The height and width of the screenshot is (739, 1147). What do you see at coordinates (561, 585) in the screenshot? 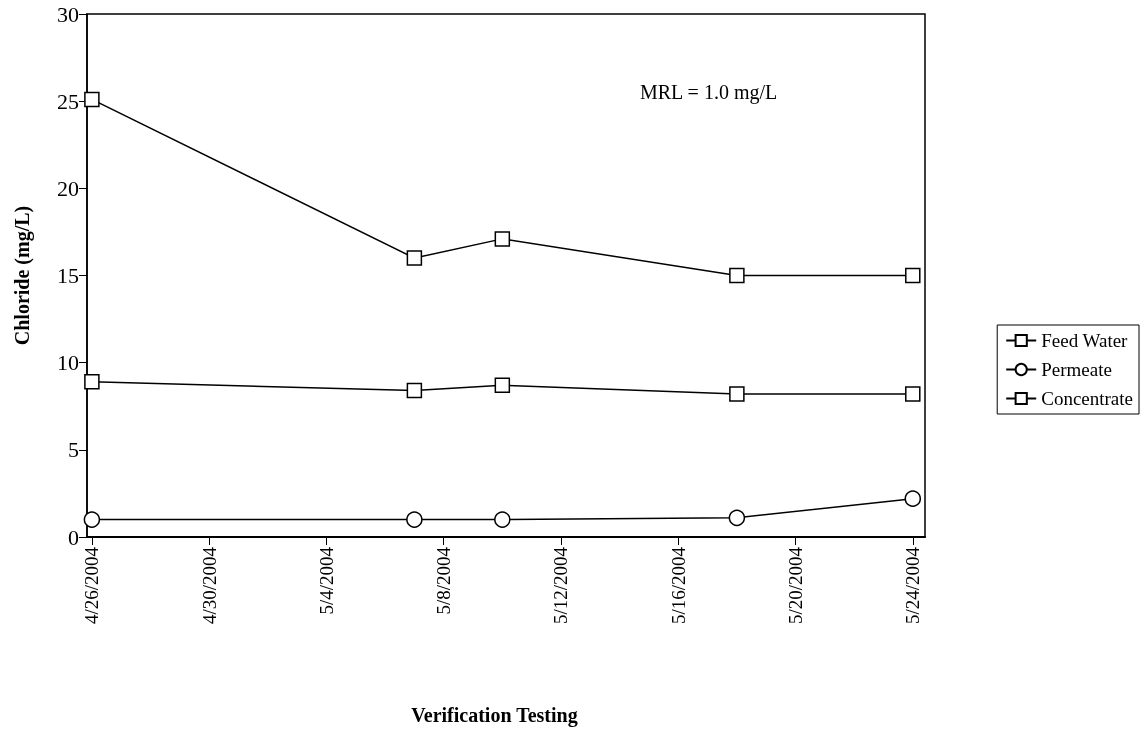
I see `x-tick-label: 5/12/2004` at bounding box center [561, 585].